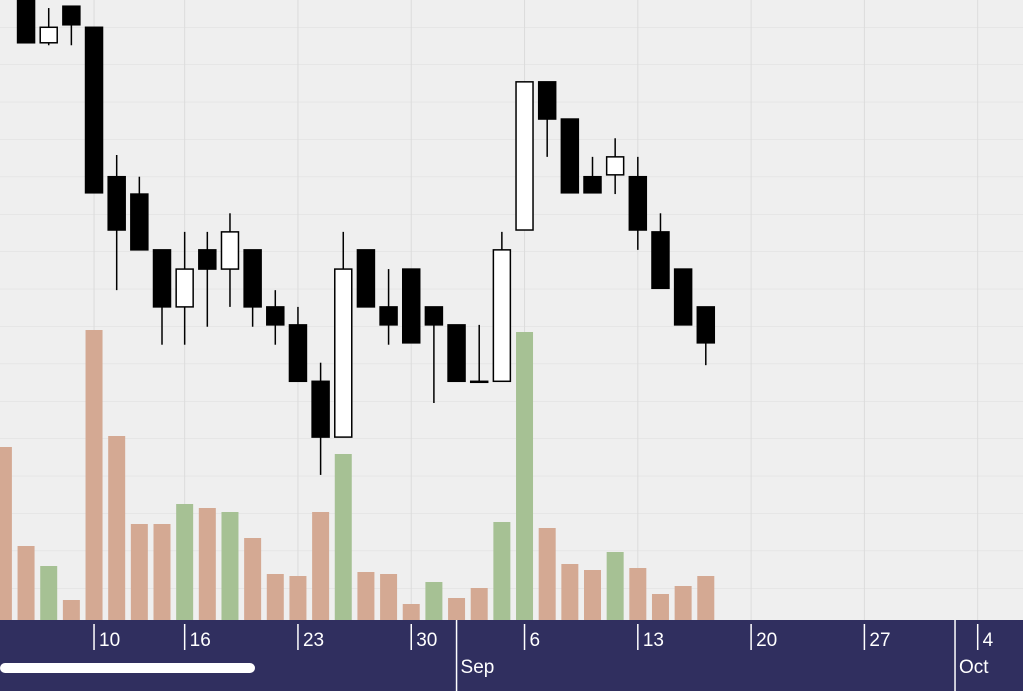  What do you see at coordinates (535, 640) in the screenshot?
I see `x-tick-label: 6` at bounding box center [535, 640].